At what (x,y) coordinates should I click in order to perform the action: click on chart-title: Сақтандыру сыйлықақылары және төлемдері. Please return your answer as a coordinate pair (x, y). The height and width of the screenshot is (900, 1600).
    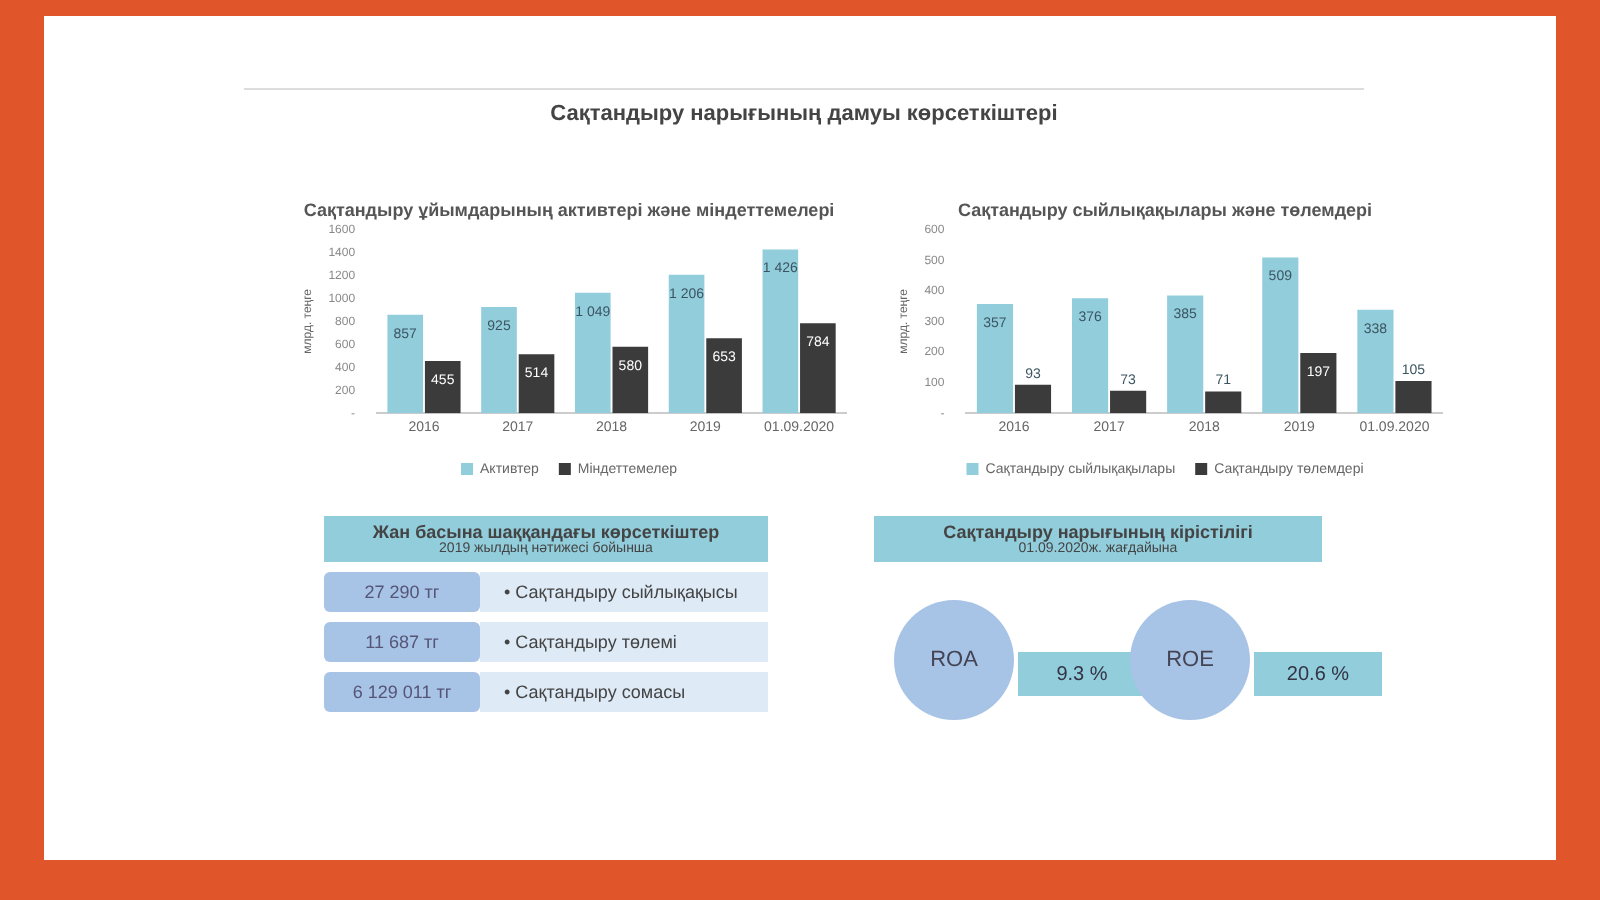
    Looking at the image, I should click on (1165, 209).